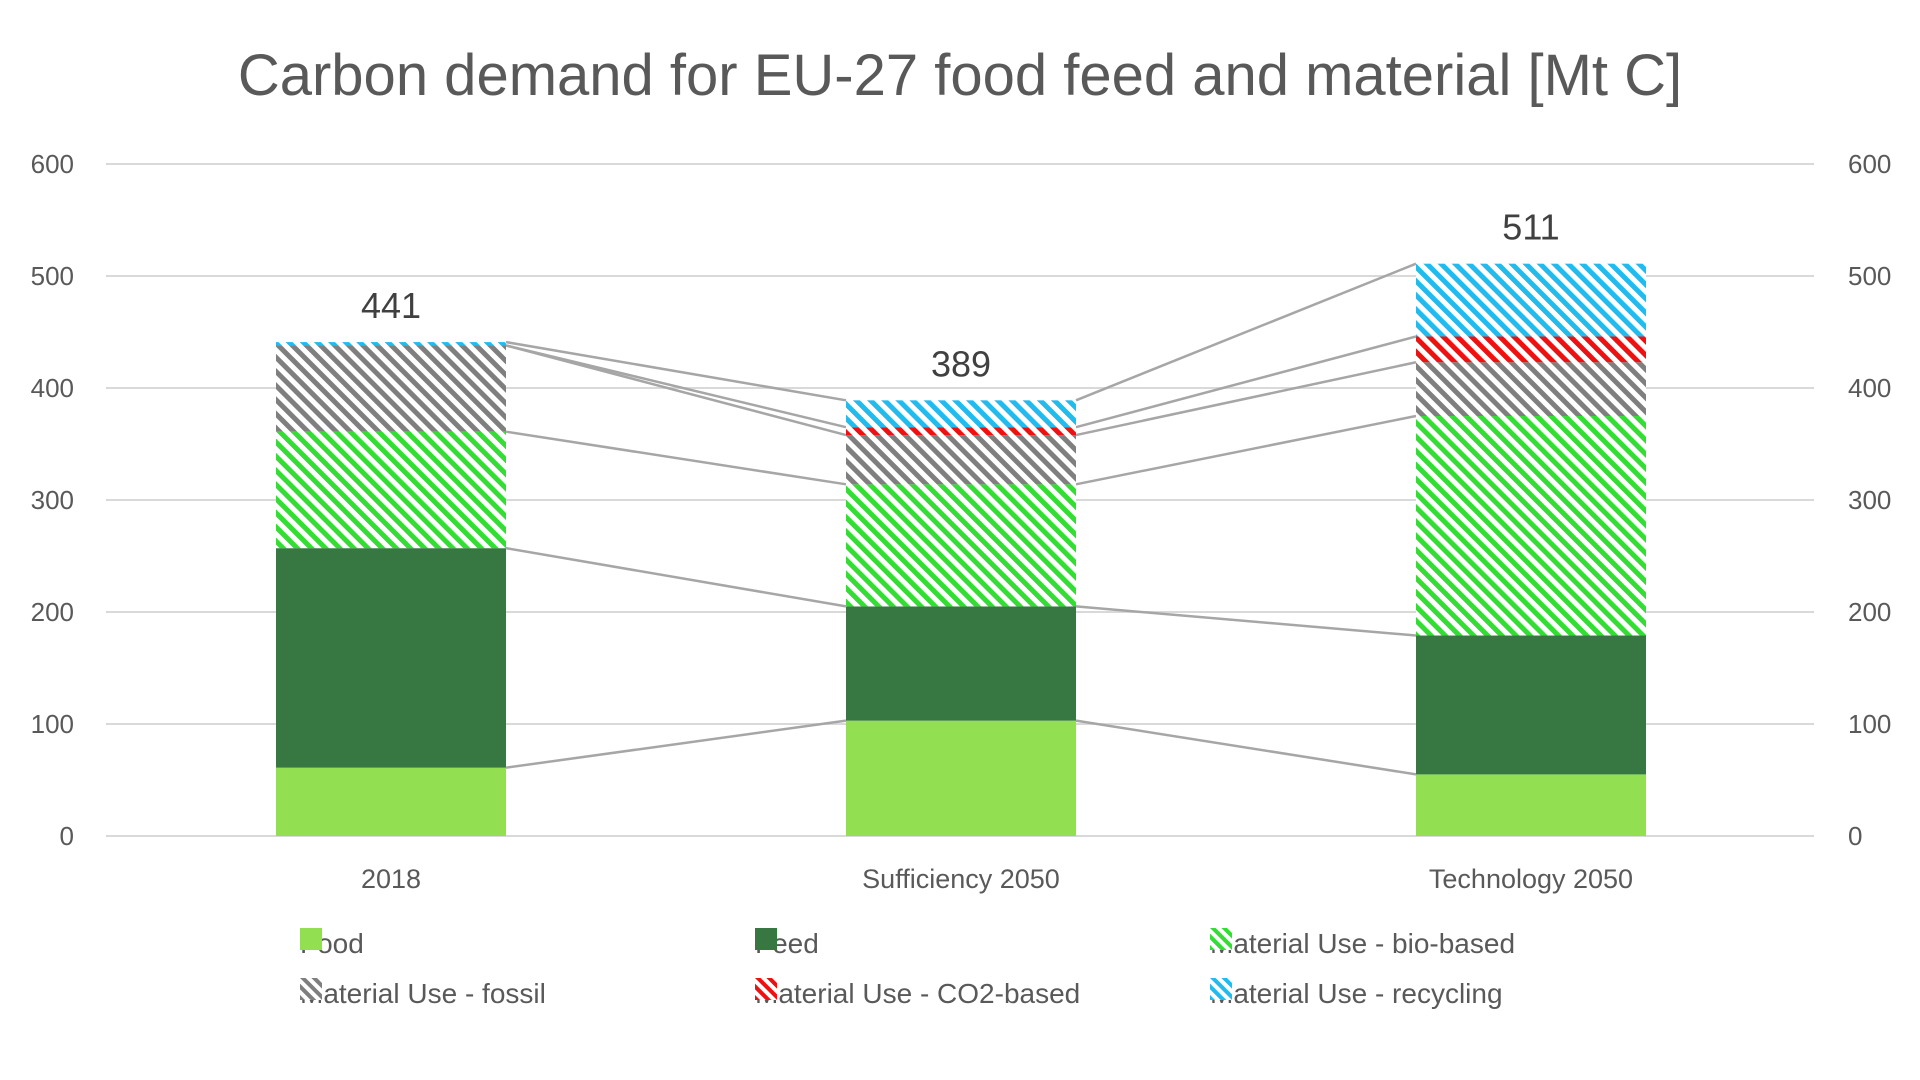  I want to click on y-tick-label-left: 400, so click(52, 388).